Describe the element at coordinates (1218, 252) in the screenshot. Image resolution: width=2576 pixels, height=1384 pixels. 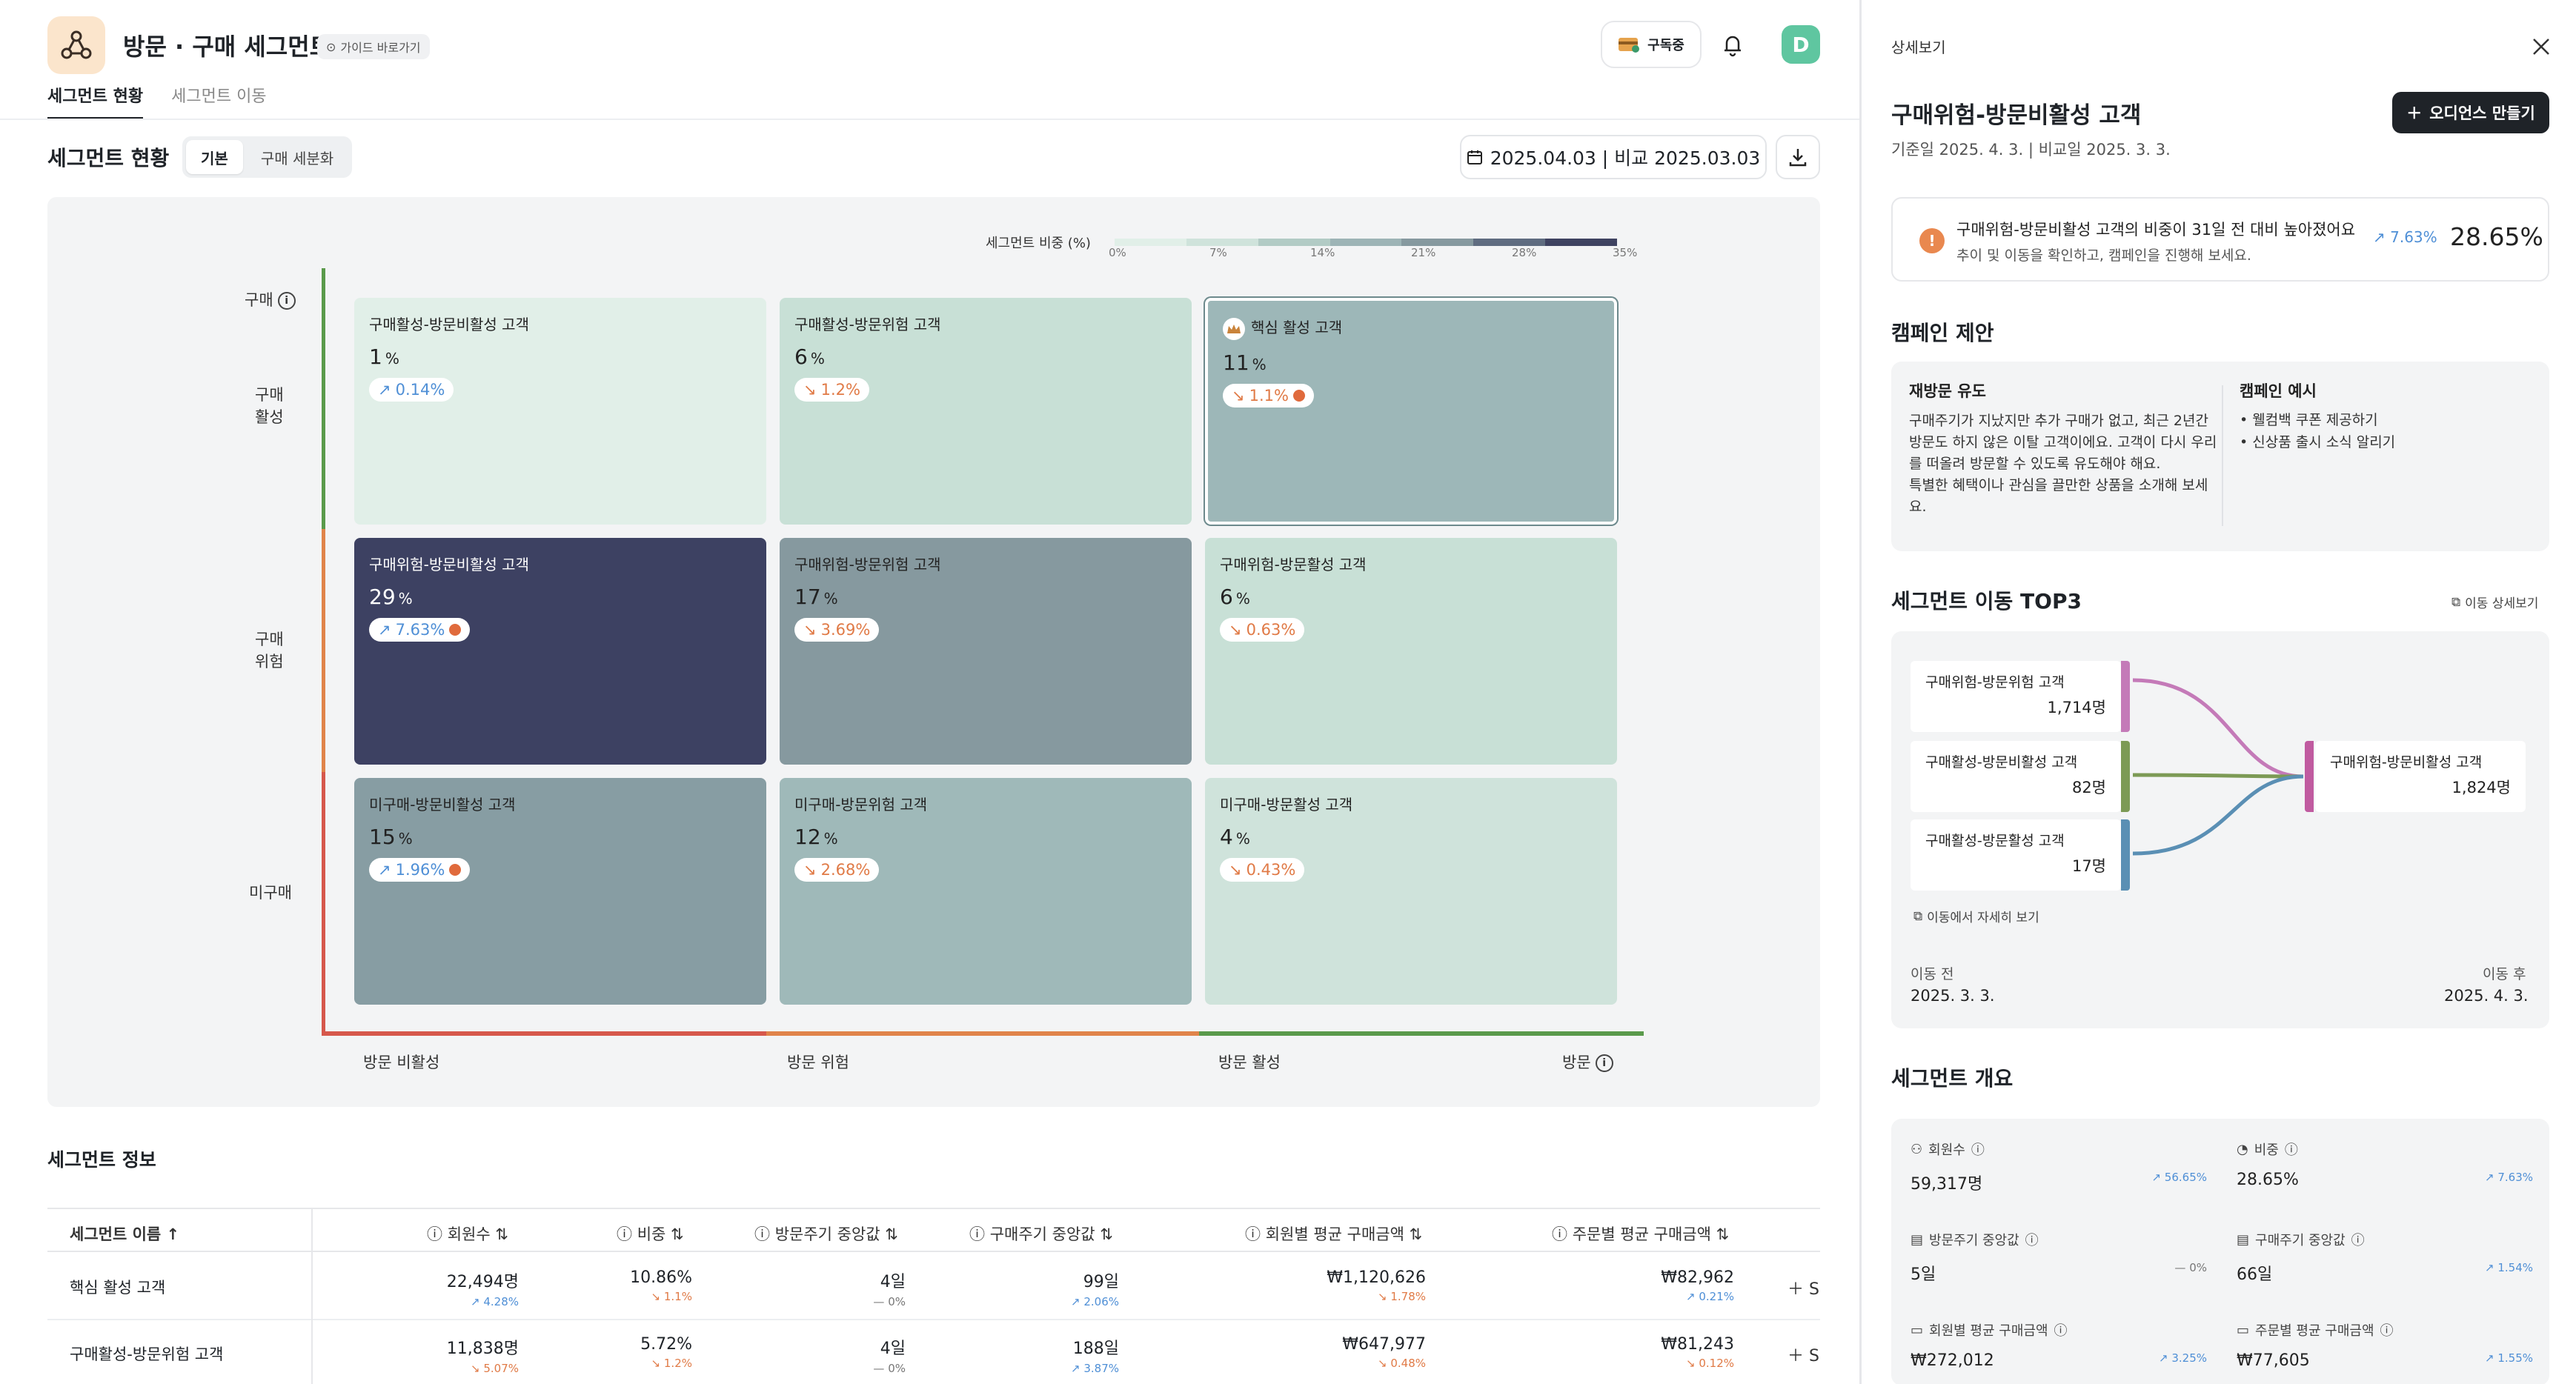
I see `legend-tick: 7%` at that location.